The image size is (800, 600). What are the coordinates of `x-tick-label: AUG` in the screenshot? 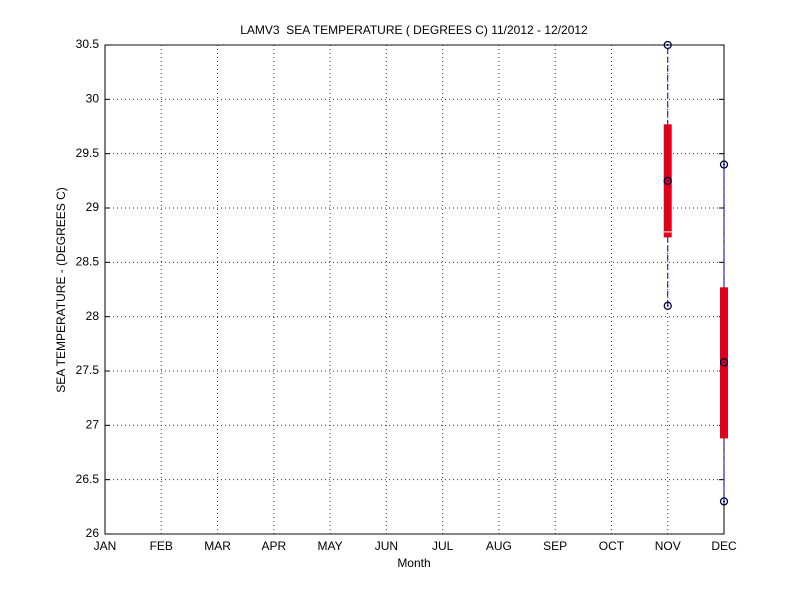 It's located at (499, 546).